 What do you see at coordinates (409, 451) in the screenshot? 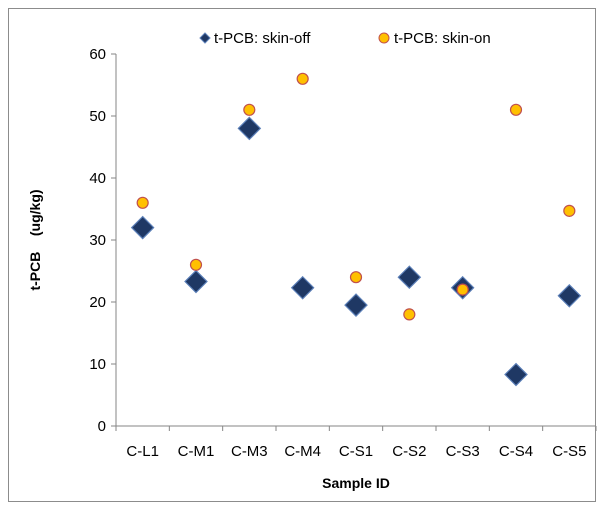
I see `x-tick-label: C-S2` at bounding box center [409, 451].